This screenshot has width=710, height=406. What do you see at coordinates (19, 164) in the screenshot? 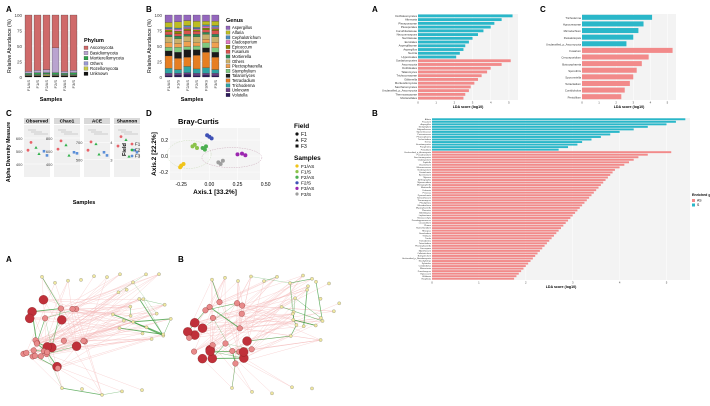
I see `y-tick-label: 400` at bounding box center [19, 164].